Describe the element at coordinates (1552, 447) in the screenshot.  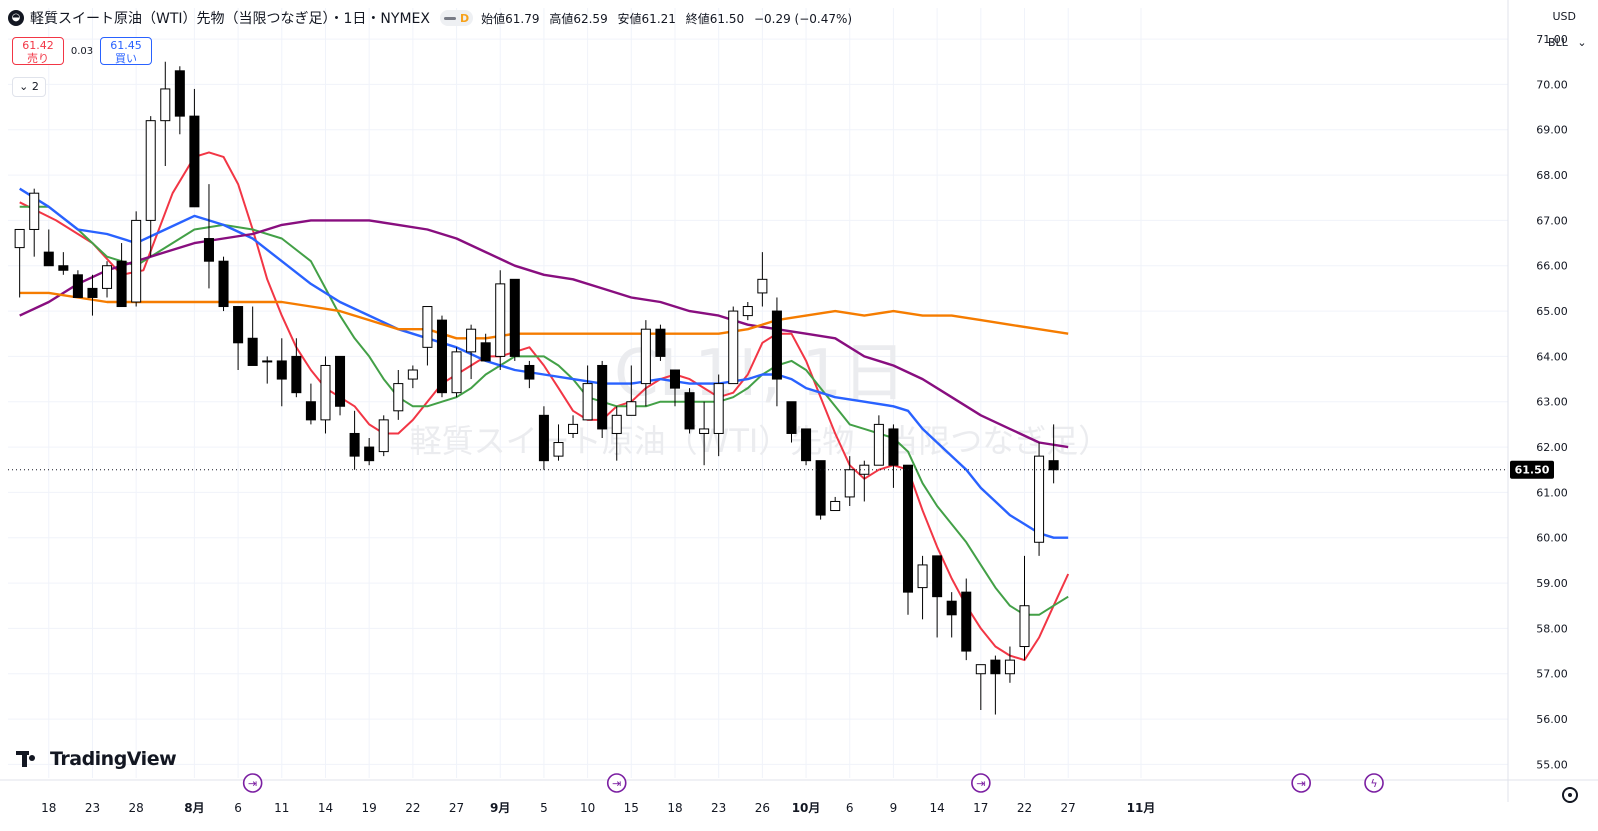
I see `price-tick-label: 62.00` at that location.